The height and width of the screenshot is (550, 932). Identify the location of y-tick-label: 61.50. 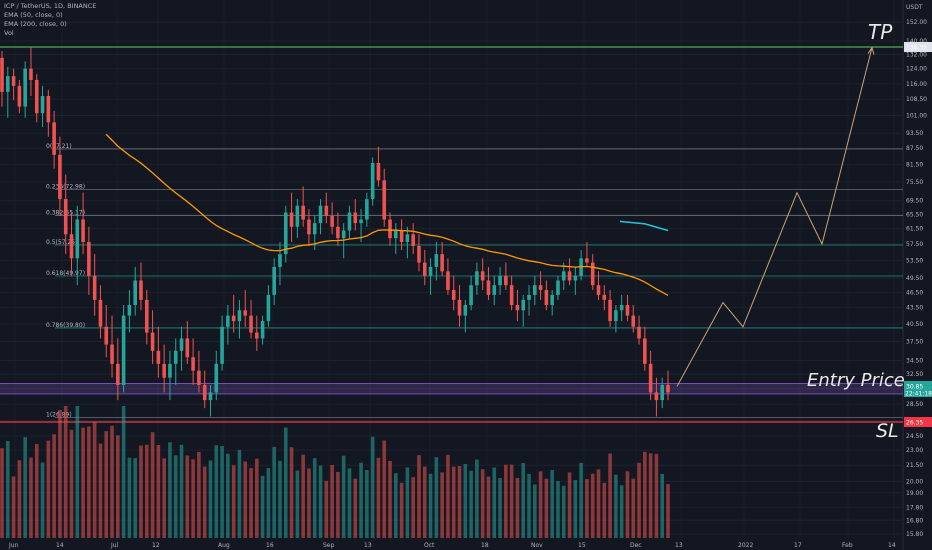
(914, 229).